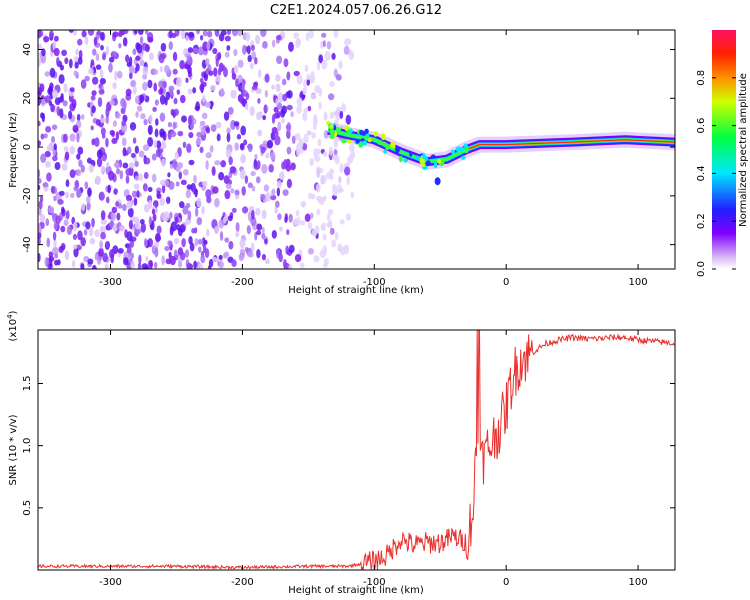 This screenshot has height=600, width=750. What do you see at coordinates (356, 10) in the screenshot?
I see `figure-title: C2E1.2024.057.06.26.G12` at bounding box center [356, 10].